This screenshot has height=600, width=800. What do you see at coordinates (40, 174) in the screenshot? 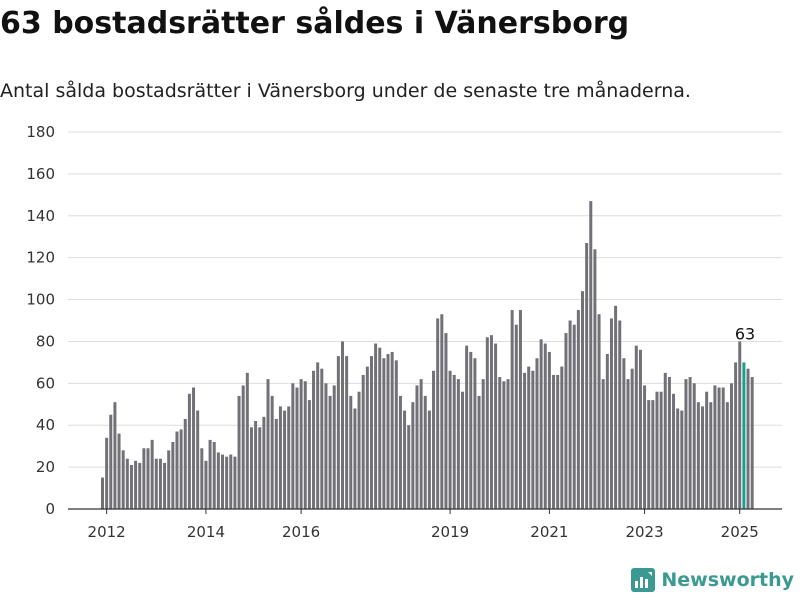
I see `y-tick-label: 160` at bounding box center [40, 174].